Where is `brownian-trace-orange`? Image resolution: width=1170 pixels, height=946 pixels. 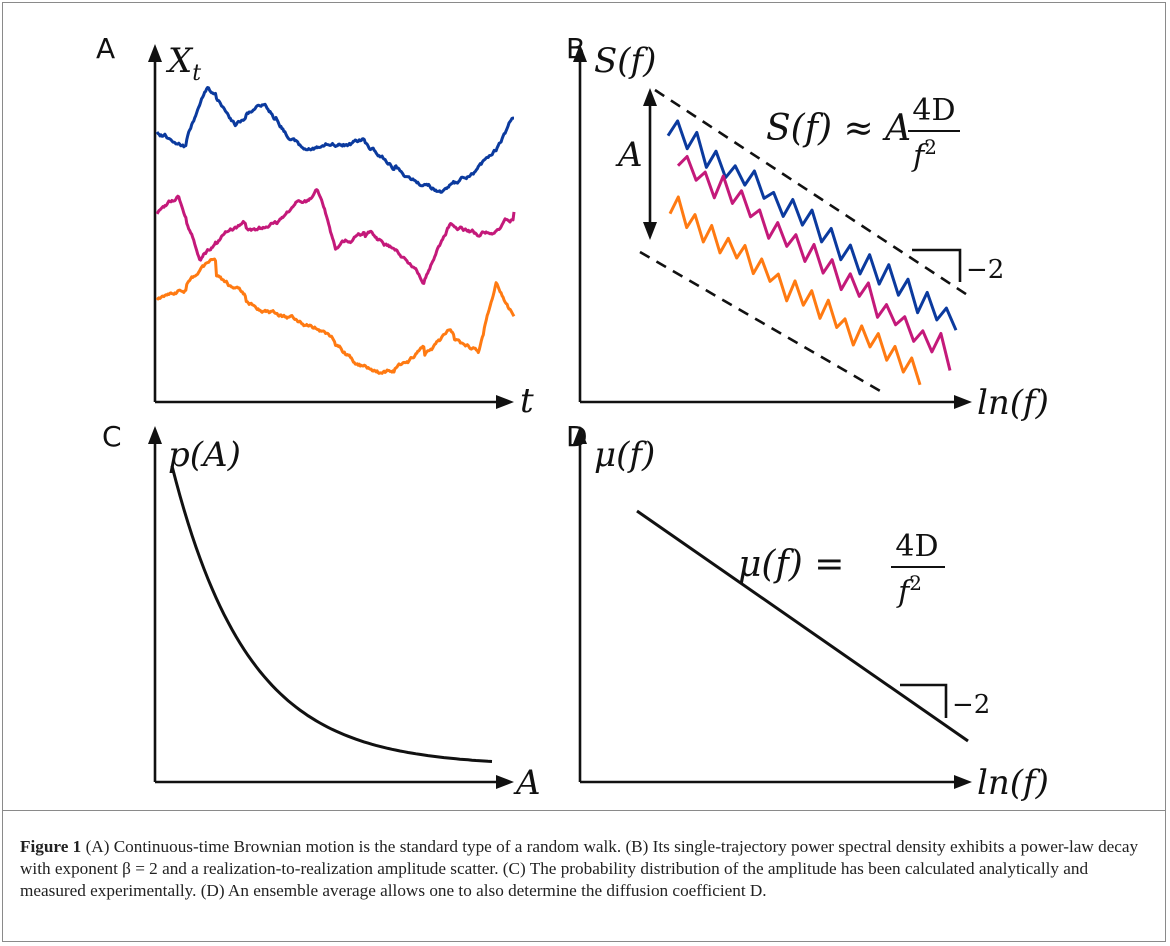 brownian-trace-orange is located at coordinates (335, 316).